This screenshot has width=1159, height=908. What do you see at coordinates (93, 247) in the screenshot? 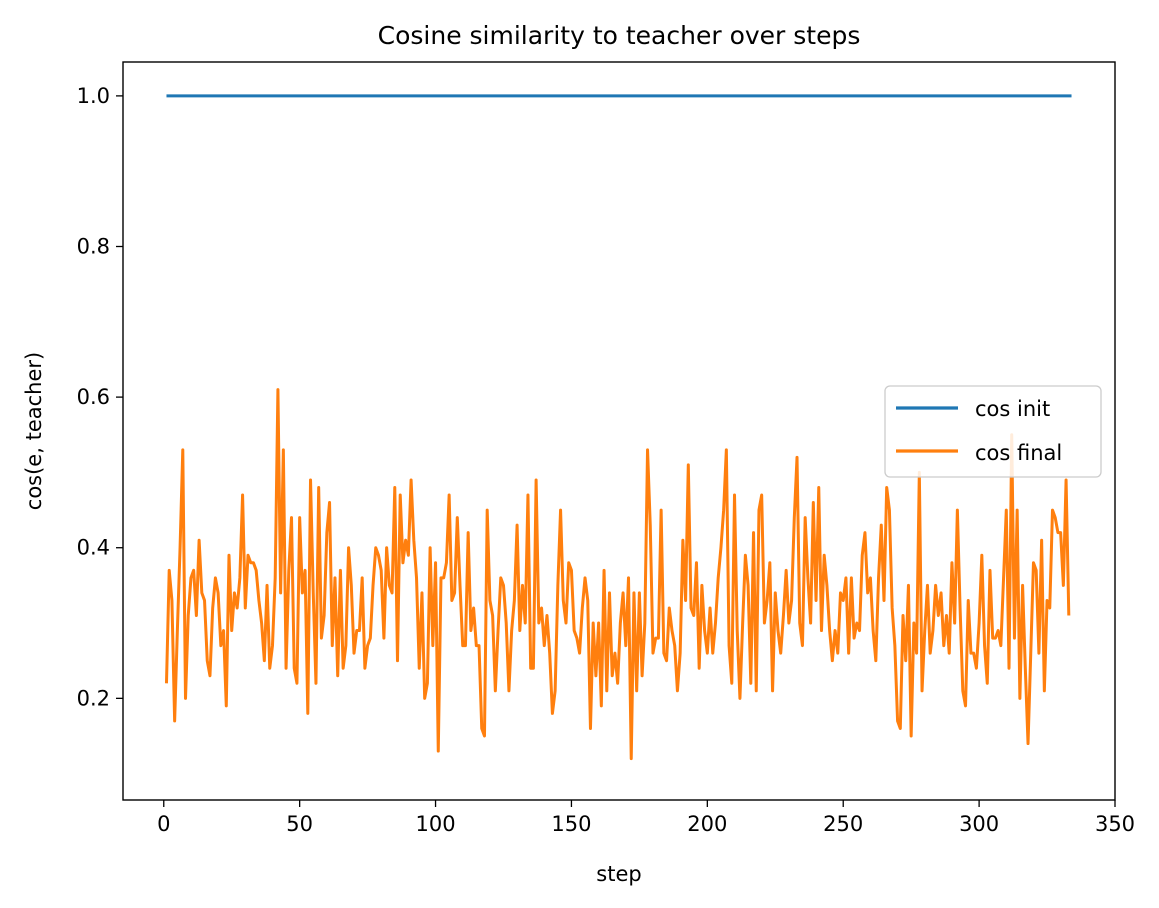
I see `y-tick-label: 0.8` at bounding box center [93, 247].